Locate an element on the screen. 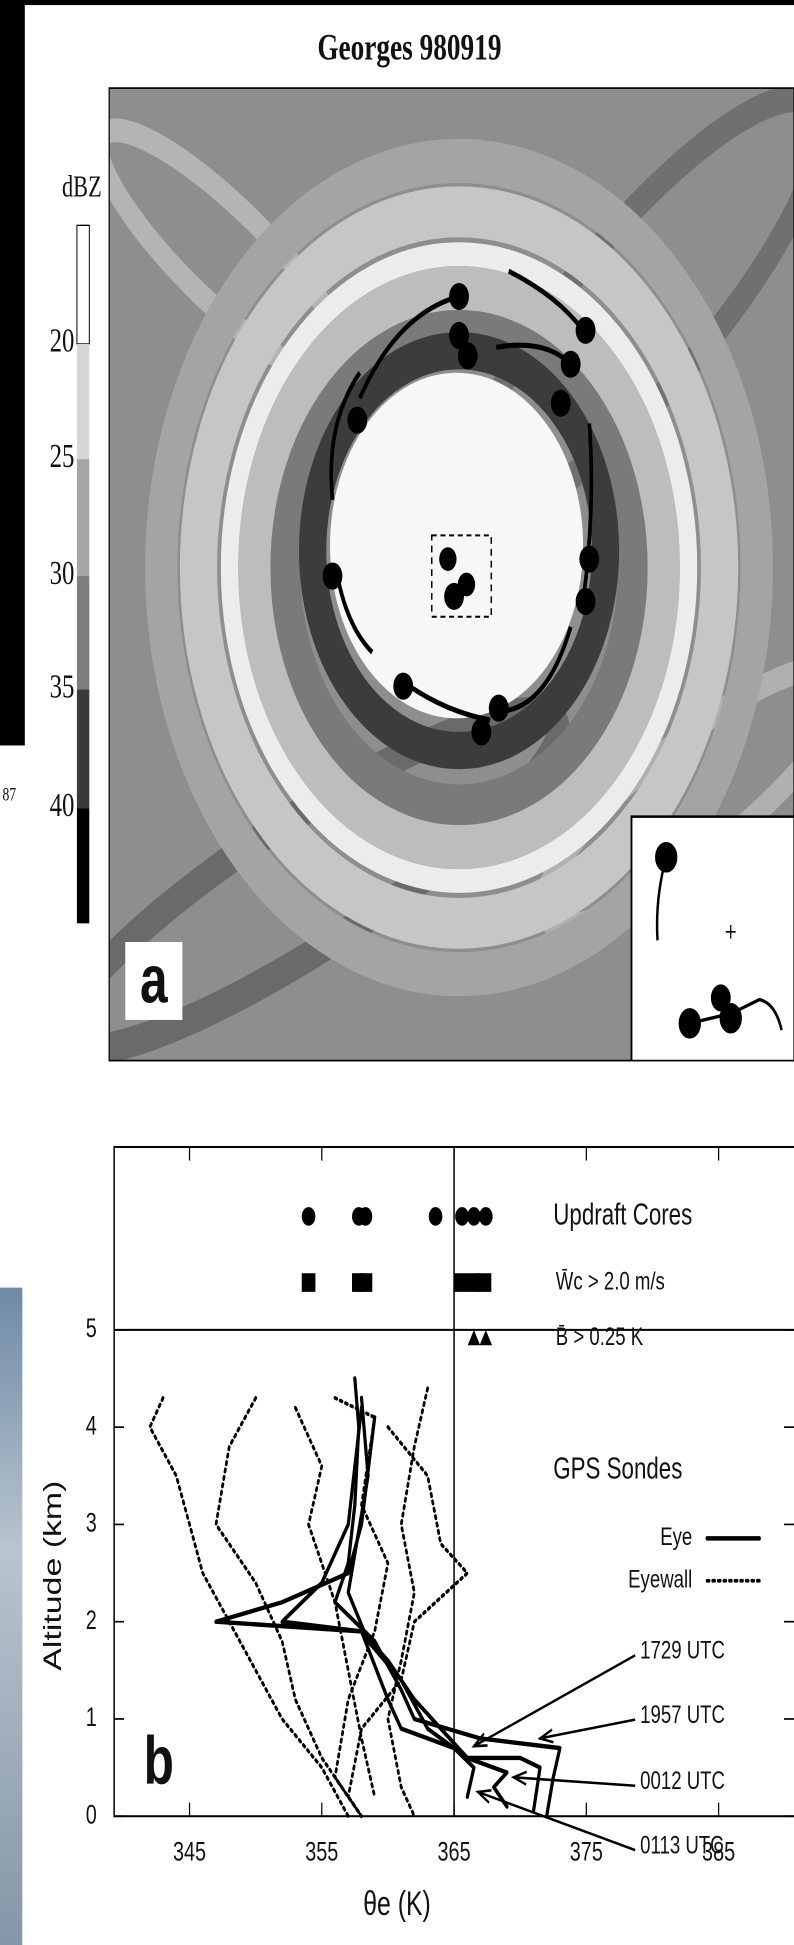 Image resolution: width=794 pixels, height=1945 pixels. y-axis-label: Altitude (km) is located at coordinates (53, 1576).